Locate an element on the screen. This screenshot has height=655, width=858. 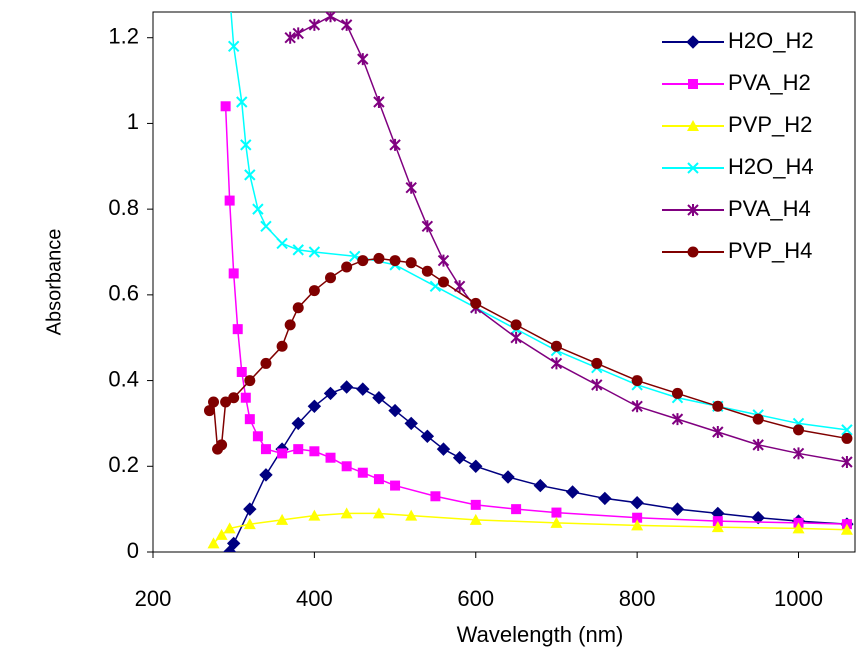
legend-label: H2O_H2 is located at coordinates (771, 40).